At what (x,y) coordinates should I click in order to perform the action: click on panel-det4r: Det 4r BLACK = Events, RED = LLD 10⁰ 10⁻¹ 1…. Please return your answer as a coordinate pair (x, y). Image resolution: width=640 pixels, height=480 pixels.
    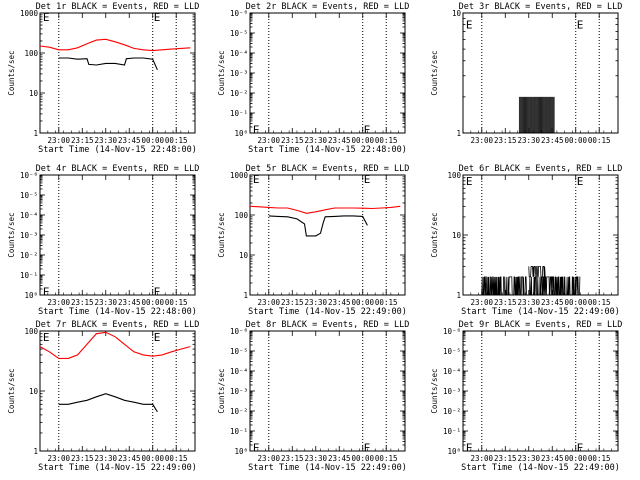
    Looking at the image, I should click on (103, 240).